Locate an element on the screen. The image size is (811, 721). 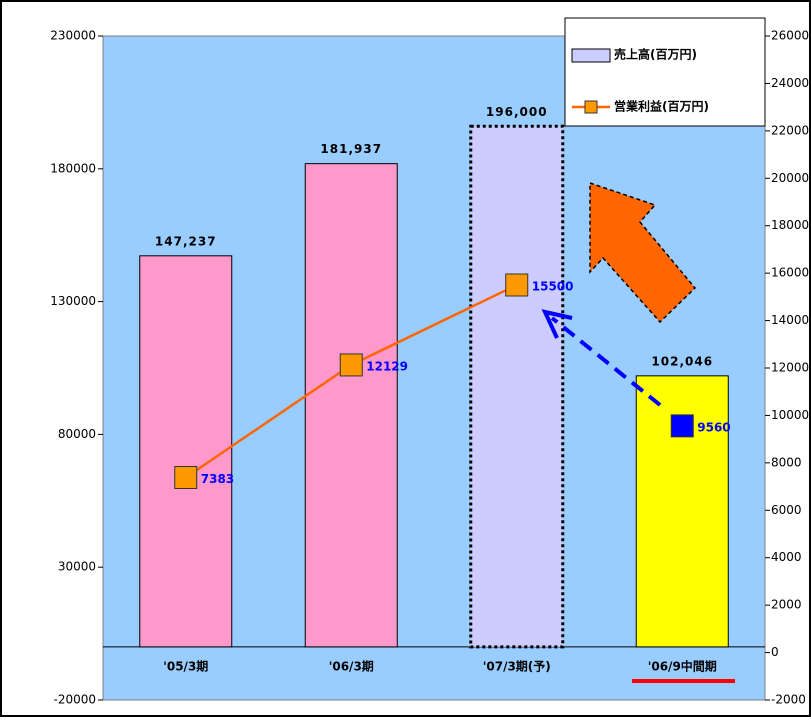
y2-tick-label: 0 is located at coordinates (775, 652).